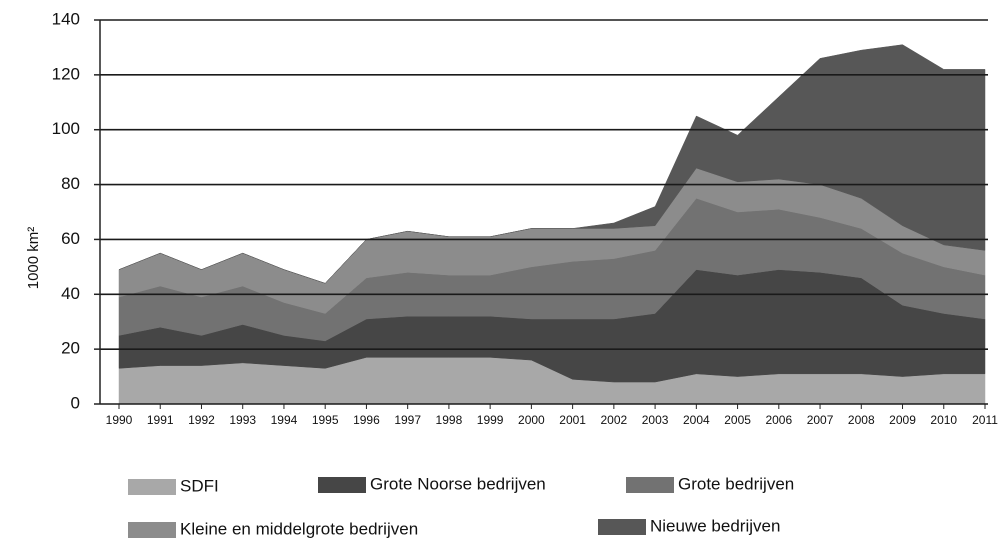  I want to click on x-tick-label: 2000, so click(531, 420).